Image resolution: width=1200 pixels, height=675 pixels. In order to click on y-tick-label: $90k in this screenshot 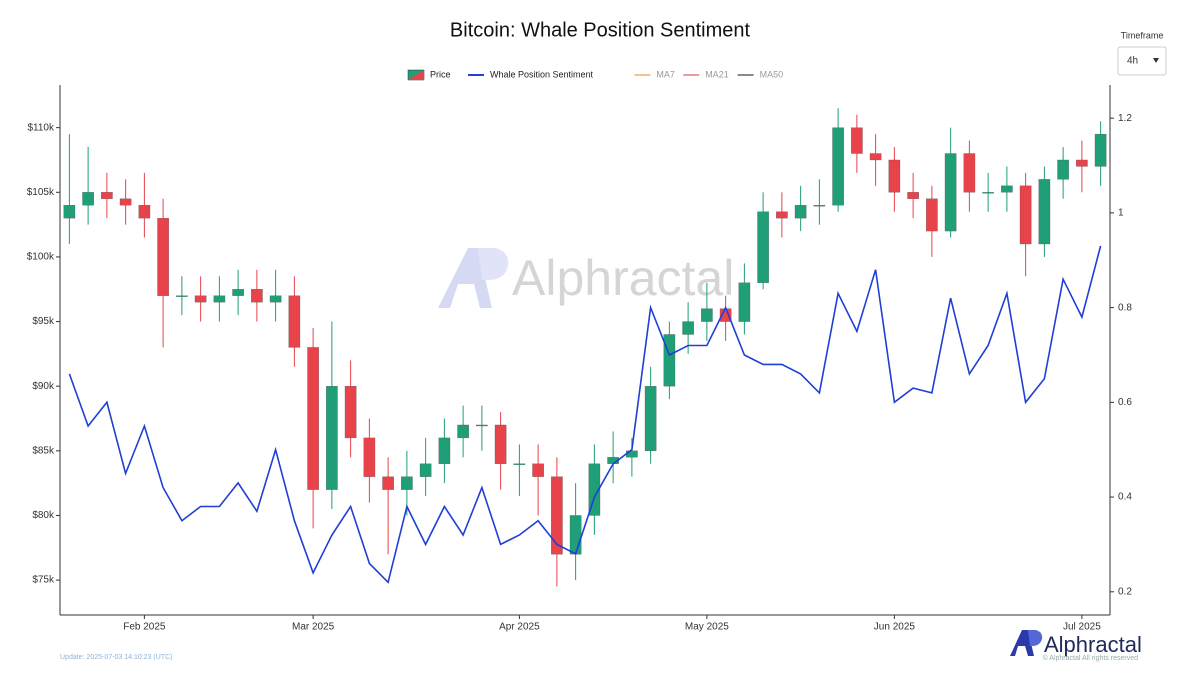, I will do `click(43, 386)`.